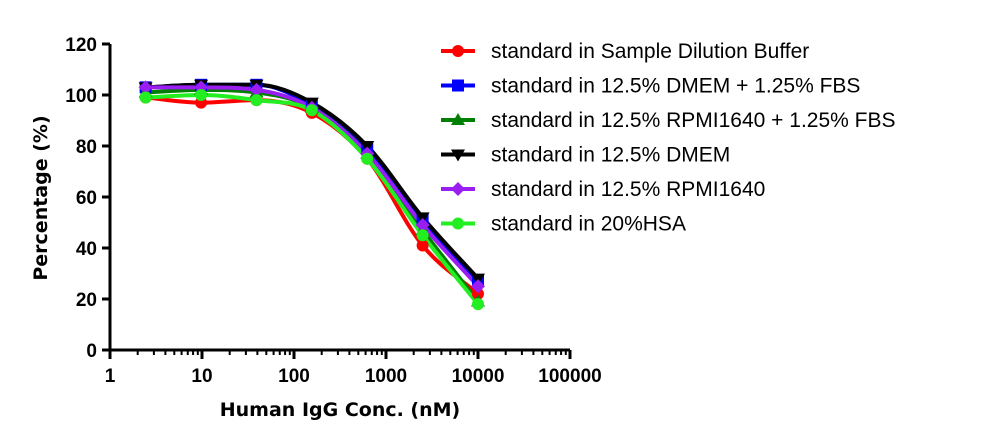 The image size is (1000, 446). What do you see at coordinates (91, 351) in the screenshot?
I see `y-tick-label: 0` at bounding box center [91, 351].